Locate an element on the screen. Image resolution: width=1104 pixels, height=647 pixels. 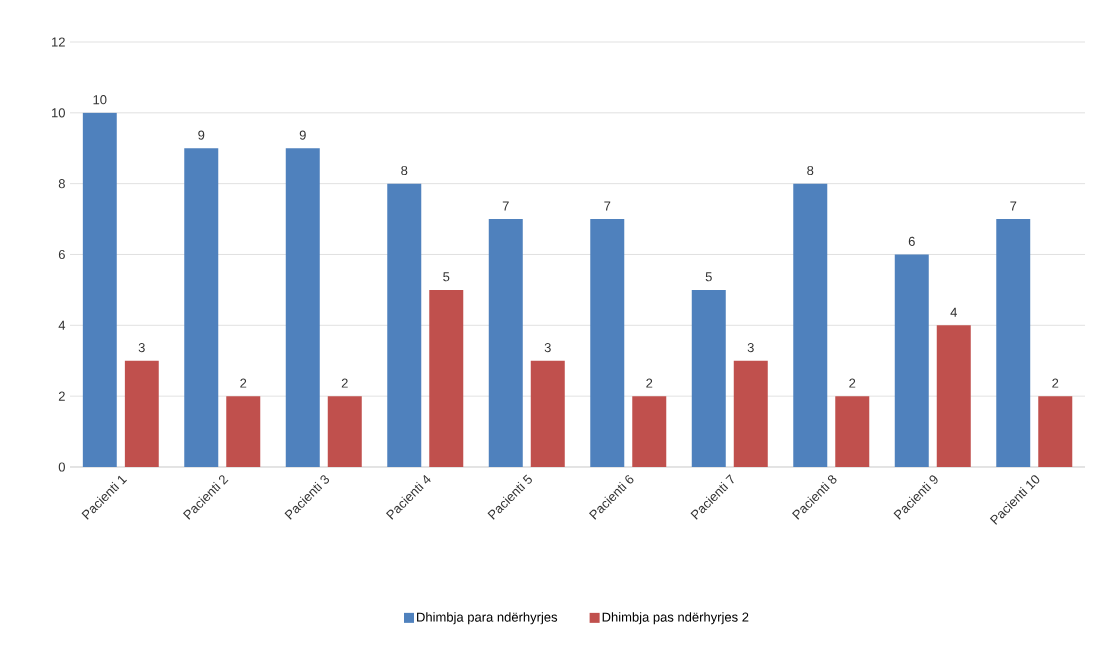
data-label: 10 is located at coordinates (100, 100).